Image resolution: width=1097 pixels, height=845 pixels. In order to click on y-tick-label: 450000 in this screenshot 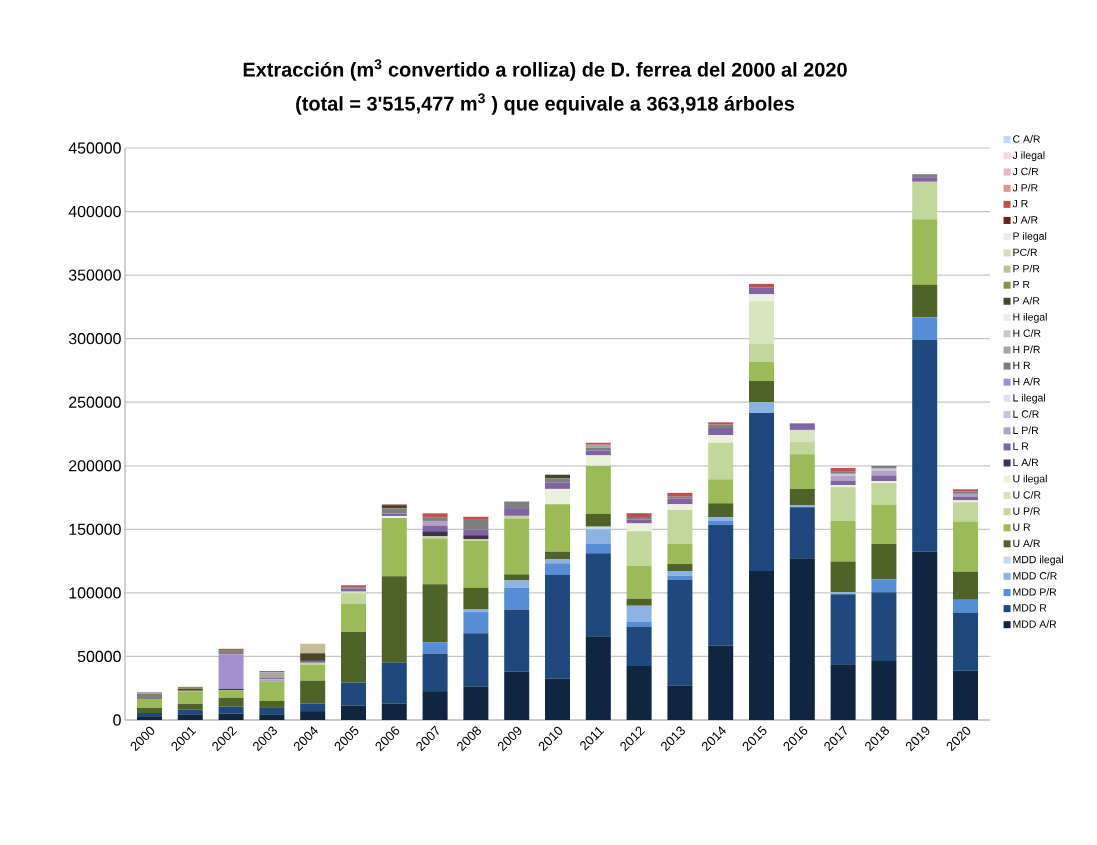, I will do `click(94, 148)`.